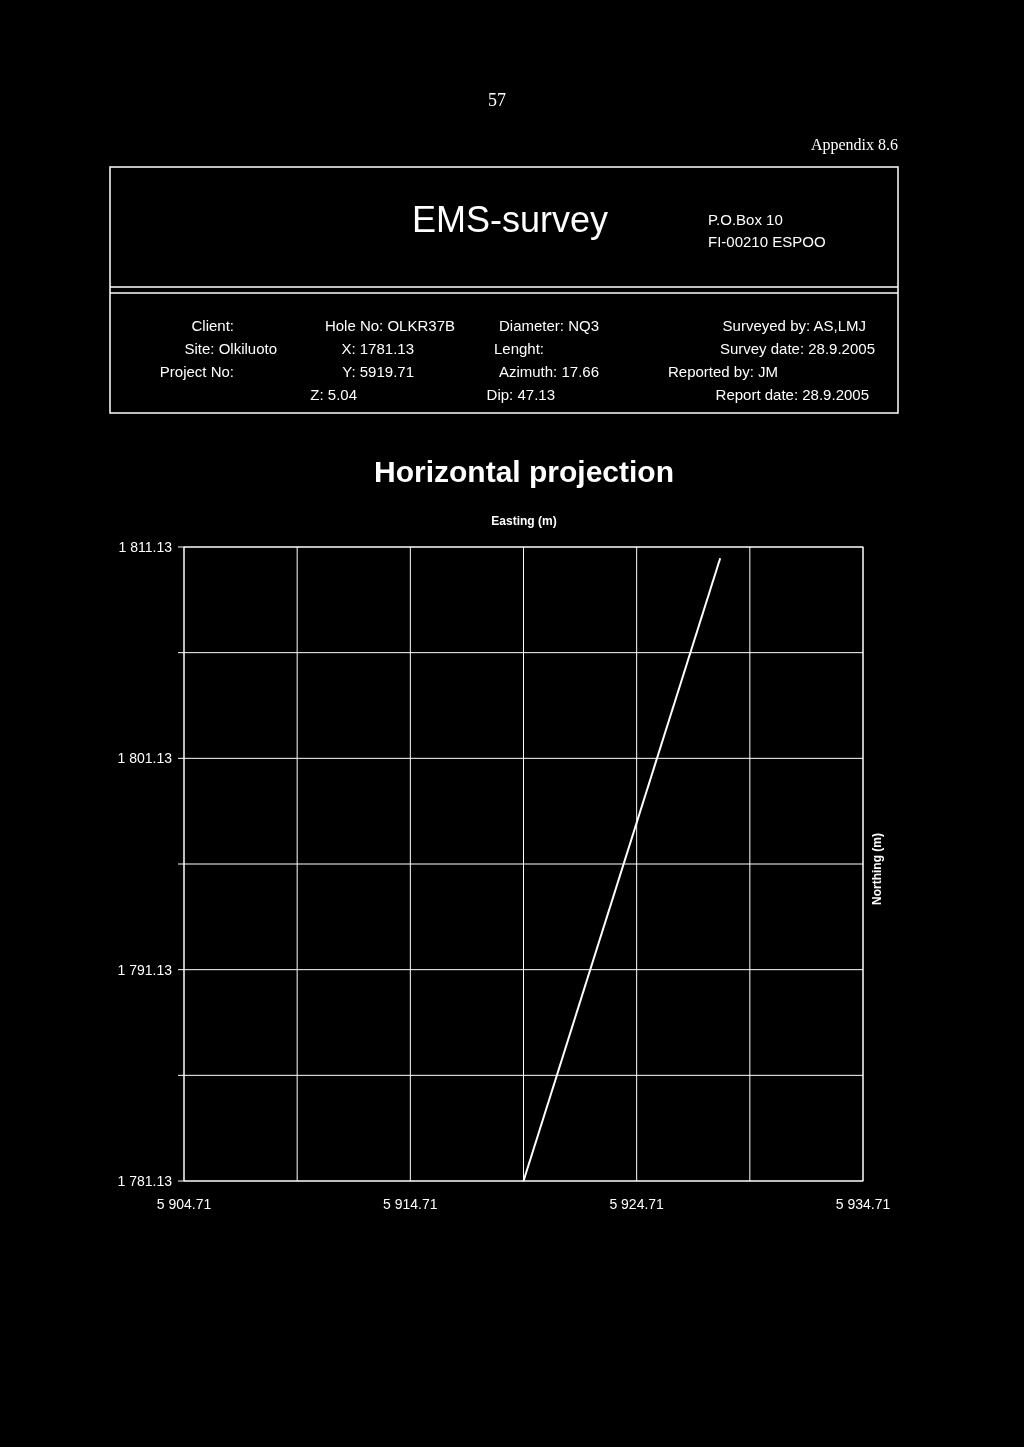 This screenshot has width=1024, height=1447. What do you see at coordinates (230, 348) in the screenshot?
I see `text: Site: Olkiluoto` at bounding box center [230, 348].